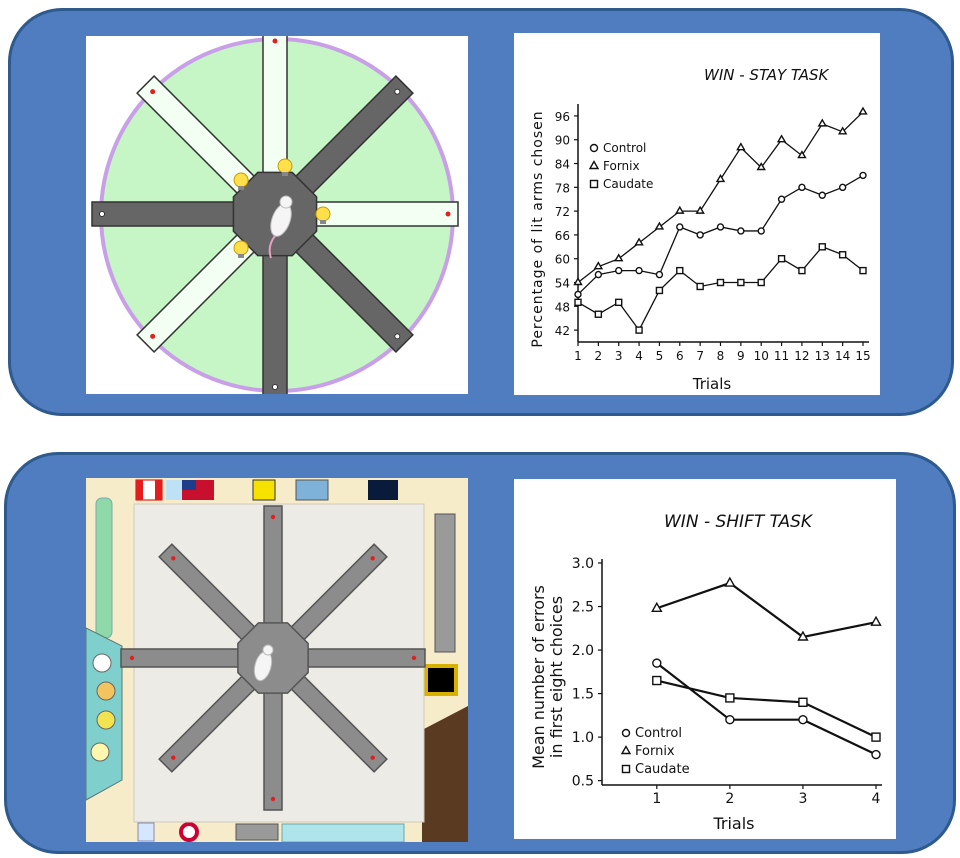  What do you see at coordinates (257, 832) in the screenshot?
I see `bottom-gray-panel` at bounding box center [257, 832].